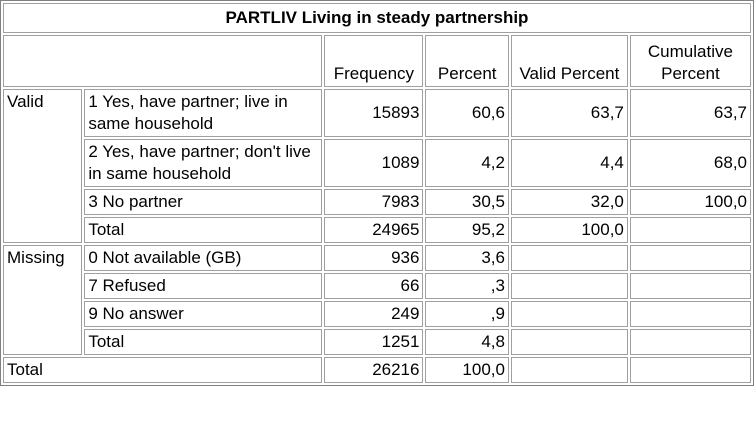  What do you see at coordinates (374, 202) in the screenshot?
I see `cell-frequency: 7983` at bounding box center [374, 202].